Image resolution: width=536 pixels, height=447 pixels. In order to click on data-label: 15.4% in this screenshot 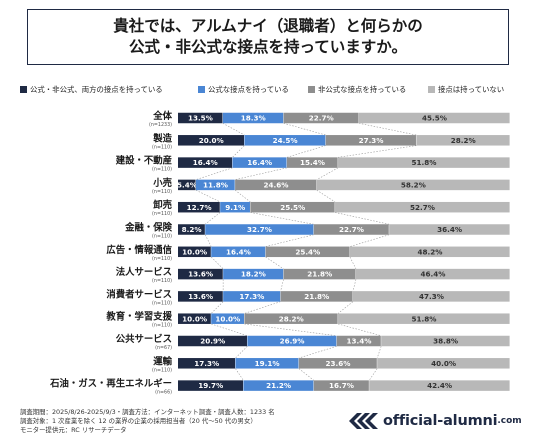, I will do `click(312, 162)`.